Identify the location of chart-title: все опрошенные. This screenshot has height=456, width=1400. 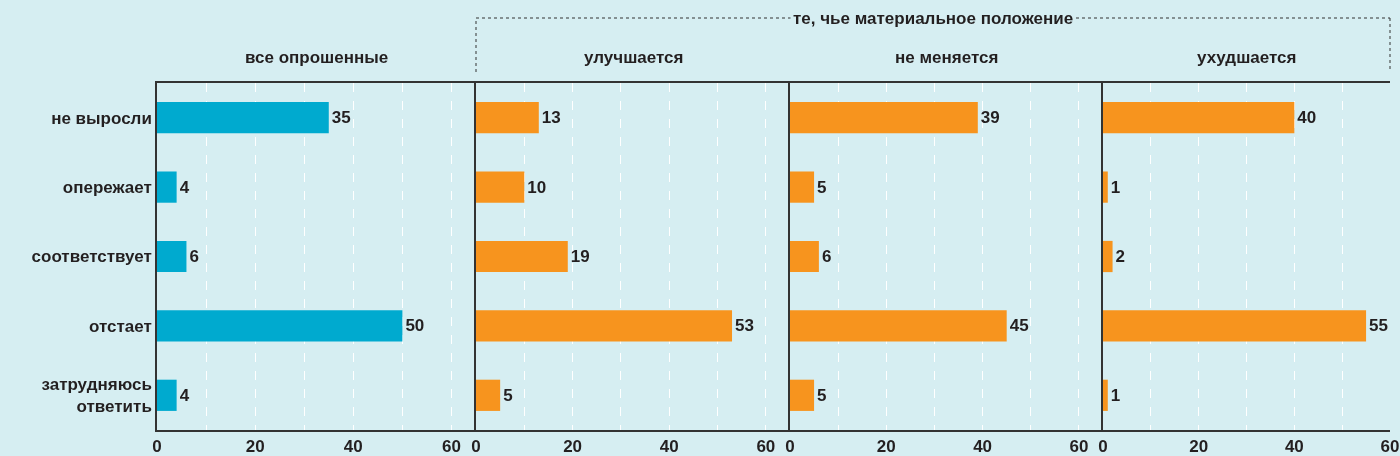
(317, 57).